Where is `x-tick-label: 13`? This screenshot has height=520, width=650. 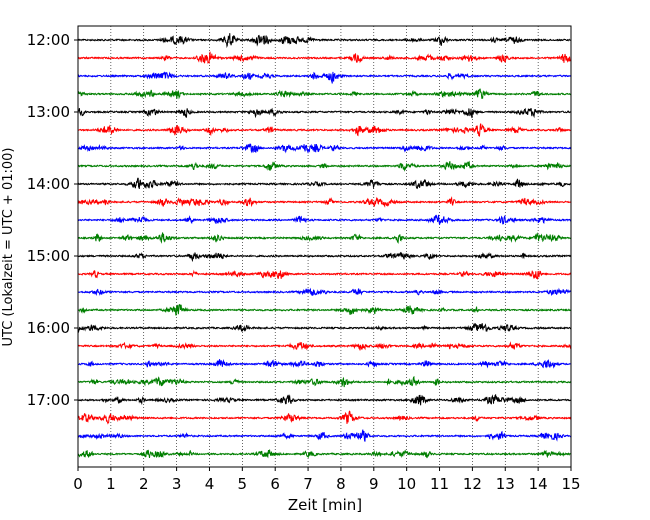
x-tick-label: 13 is located at coordinates (505, 484).